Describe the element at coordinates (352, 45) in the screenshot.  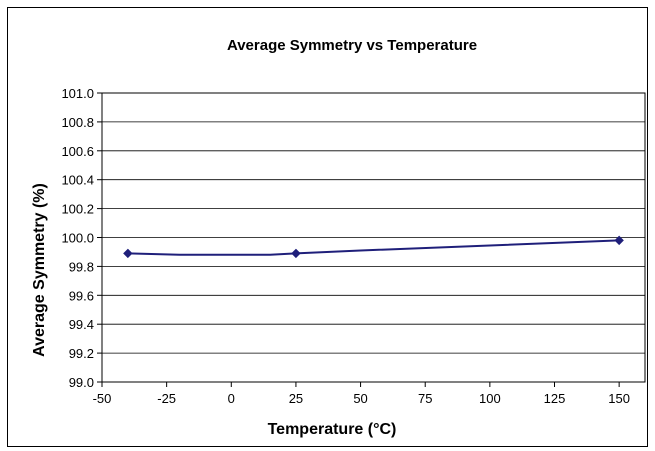
I see `chart-title: Average Symmetry vs Temperature` at that location.